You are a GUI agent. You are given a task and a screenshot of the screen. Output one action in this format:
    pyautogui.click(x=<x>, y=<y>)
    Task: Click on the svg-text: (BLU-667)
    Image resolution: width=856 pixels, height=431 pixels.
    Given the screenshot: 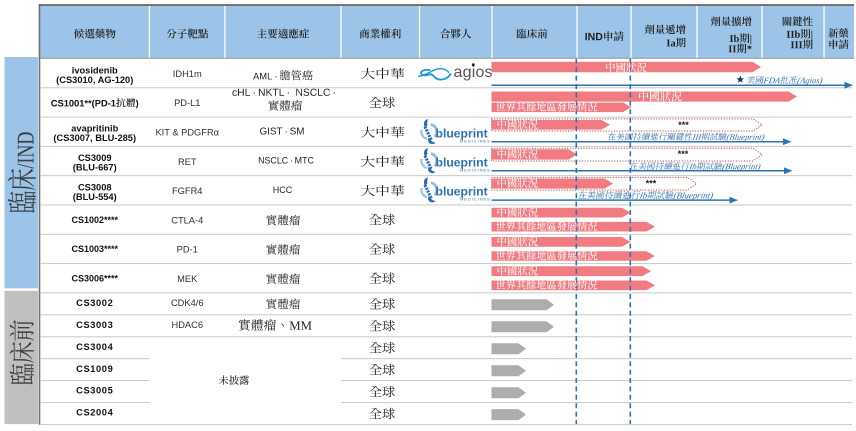 What is the action you would take?
    pyautogui.click(x=95, y=168)
    